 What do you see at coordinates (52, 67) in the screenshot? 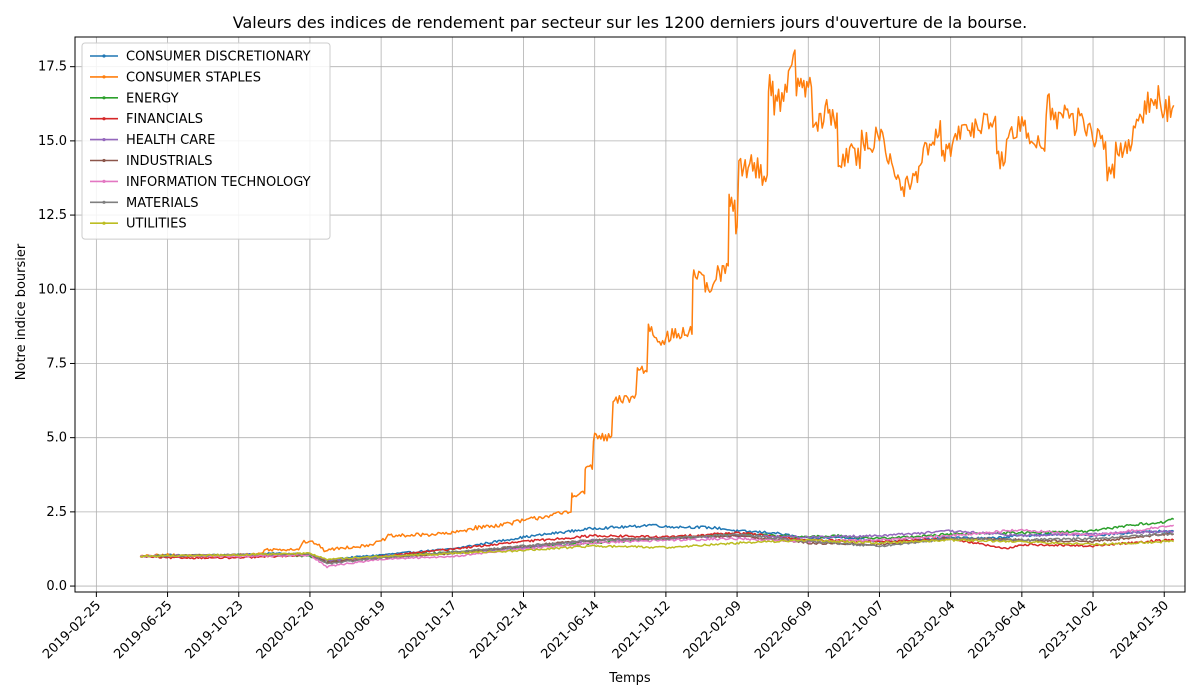
I see `y-tick-label: 17.5` at bounding box center [52, 67].